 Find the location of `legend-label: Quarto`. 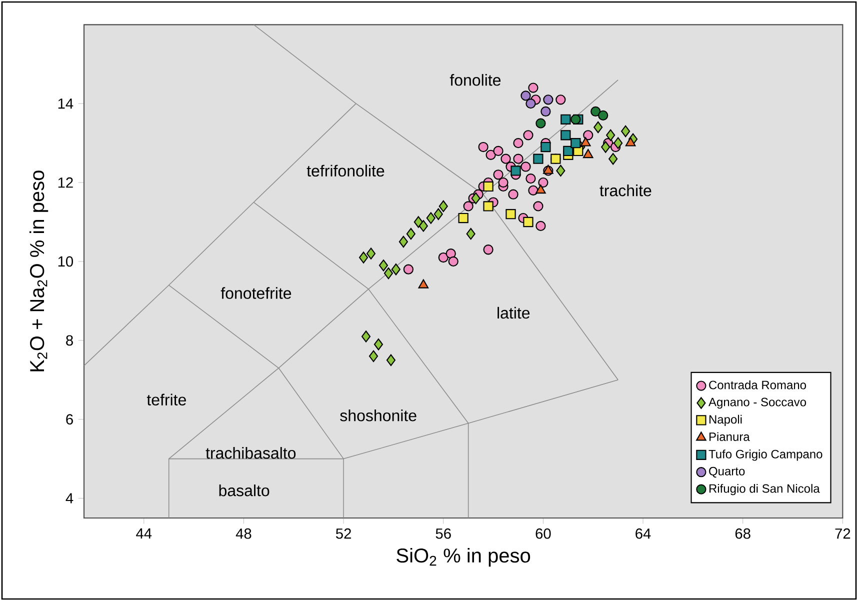

legend-label: Quarto is located at coordinates (727, 472).